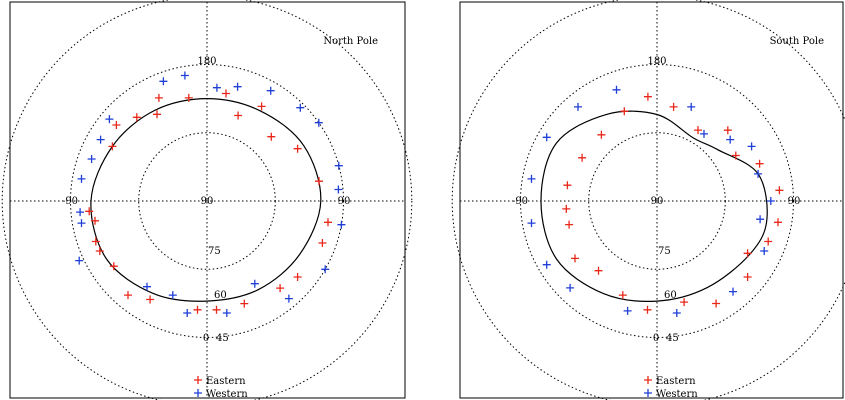 The image size is (845, 400). I want to click on chart-title: North Pole, so click(350, 41).